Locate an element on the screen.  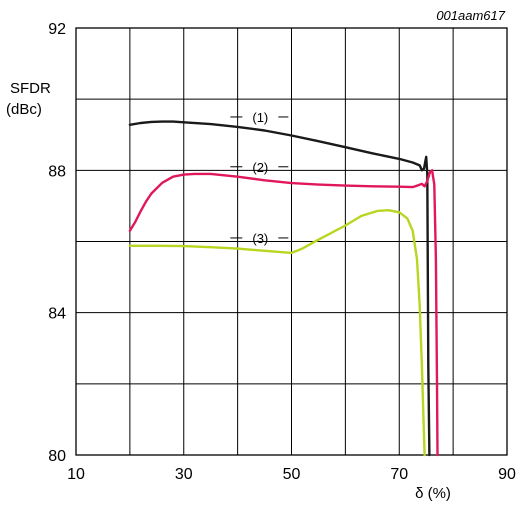
series-label-3: (3) is located at coordinates (260, 238).